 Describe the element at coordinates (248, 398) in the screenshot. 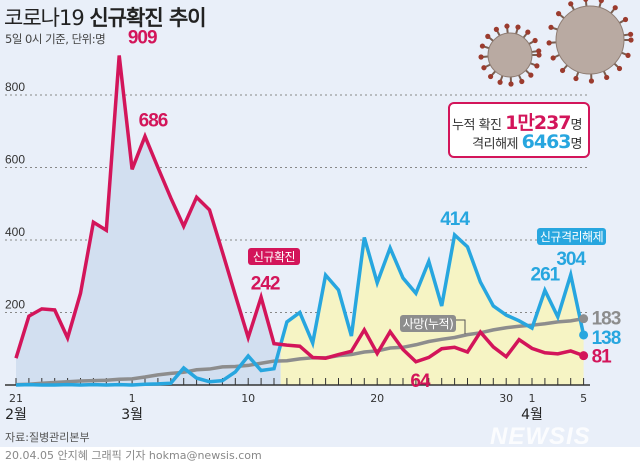

I see `x-tick-label: 10` at that location.